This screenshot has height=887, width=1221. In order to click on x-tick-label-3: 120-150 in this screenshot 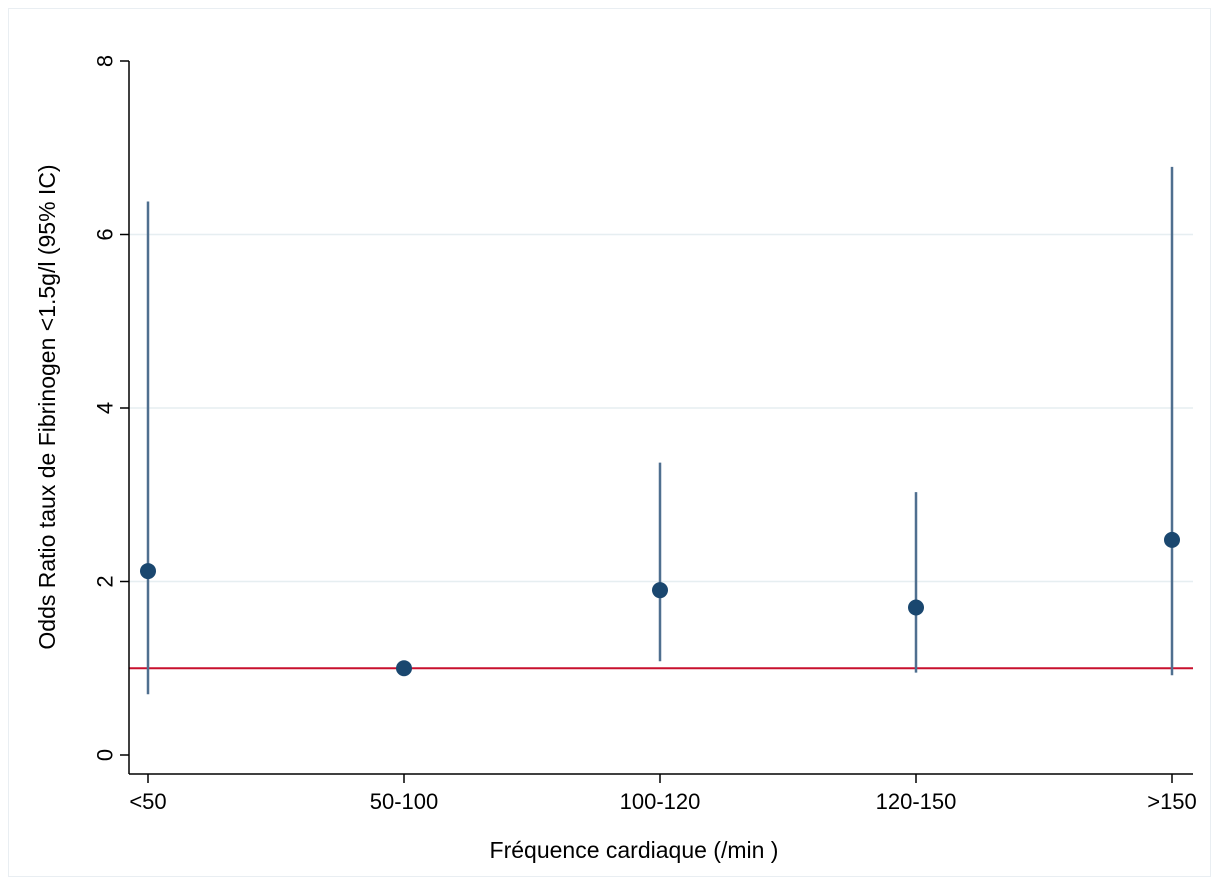, I will do `click(916, 801)`.